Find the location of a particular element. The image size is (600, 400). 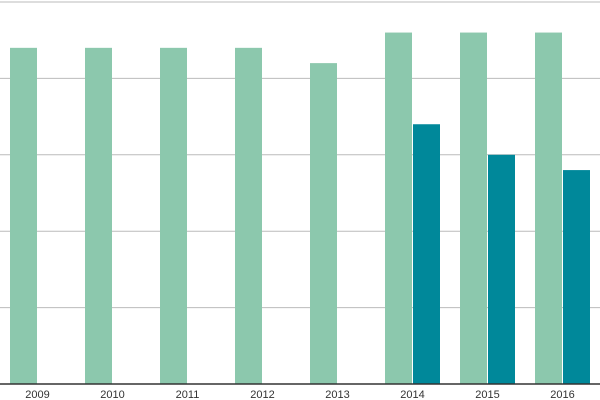

x-tick-label: 2010 is located at coordinates (112, 394).